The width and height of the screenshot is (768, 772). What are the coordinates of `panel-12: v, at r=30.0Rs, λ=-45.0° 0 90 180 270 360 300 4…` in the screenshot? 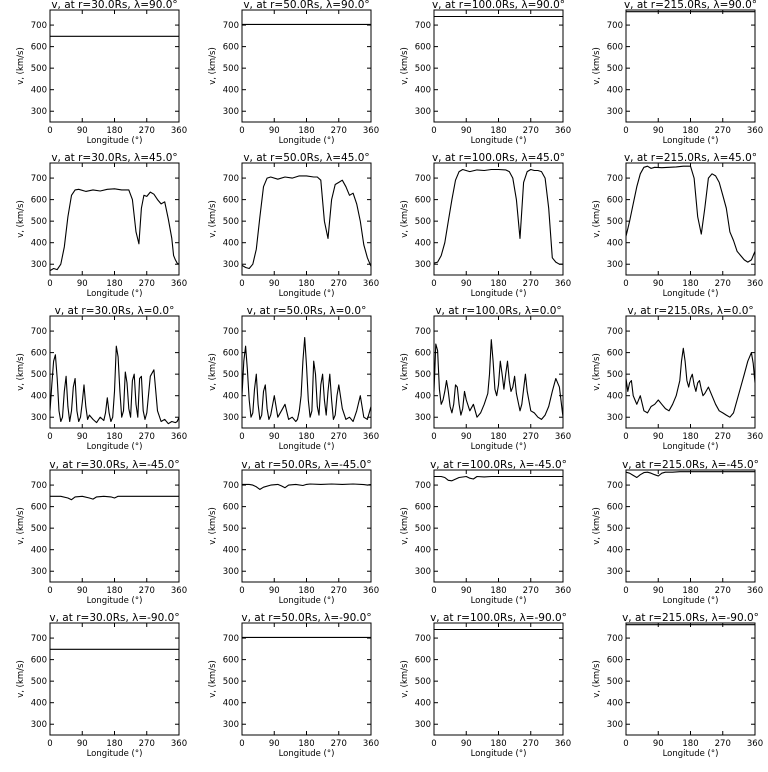 It's located at (101, 532).